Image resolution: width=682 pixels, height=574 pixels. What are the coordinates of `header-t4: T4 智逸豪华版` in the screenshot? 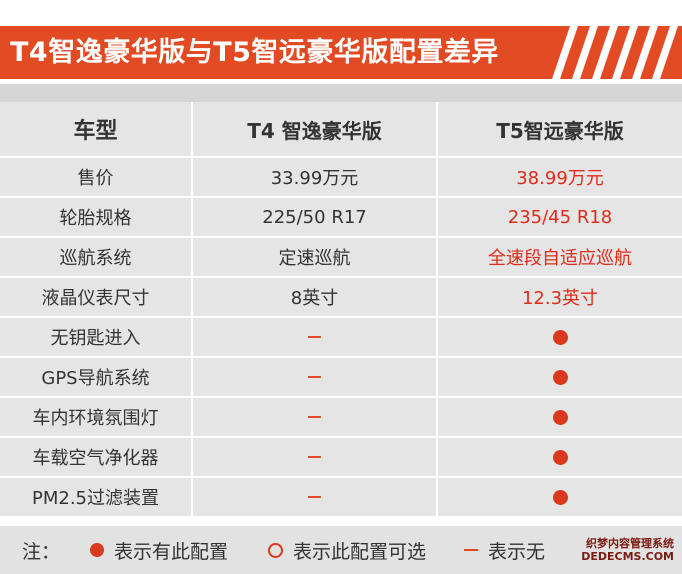 It's located at (315, 129).